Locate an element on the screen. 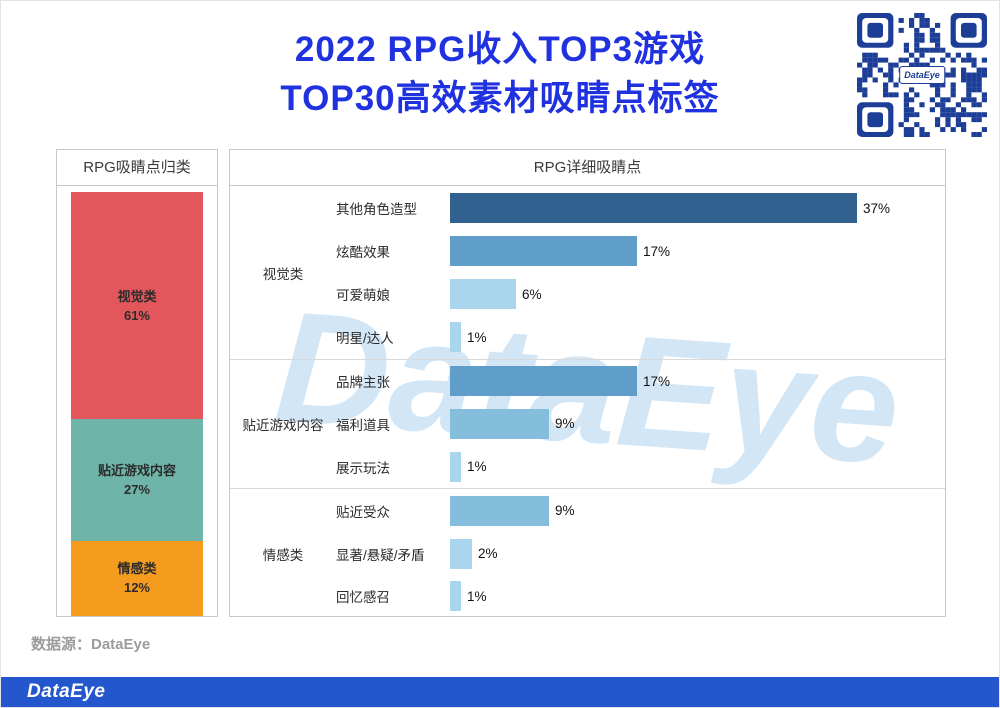  bar-row: 品牌主张 17% is located at coordinates (640, 381).